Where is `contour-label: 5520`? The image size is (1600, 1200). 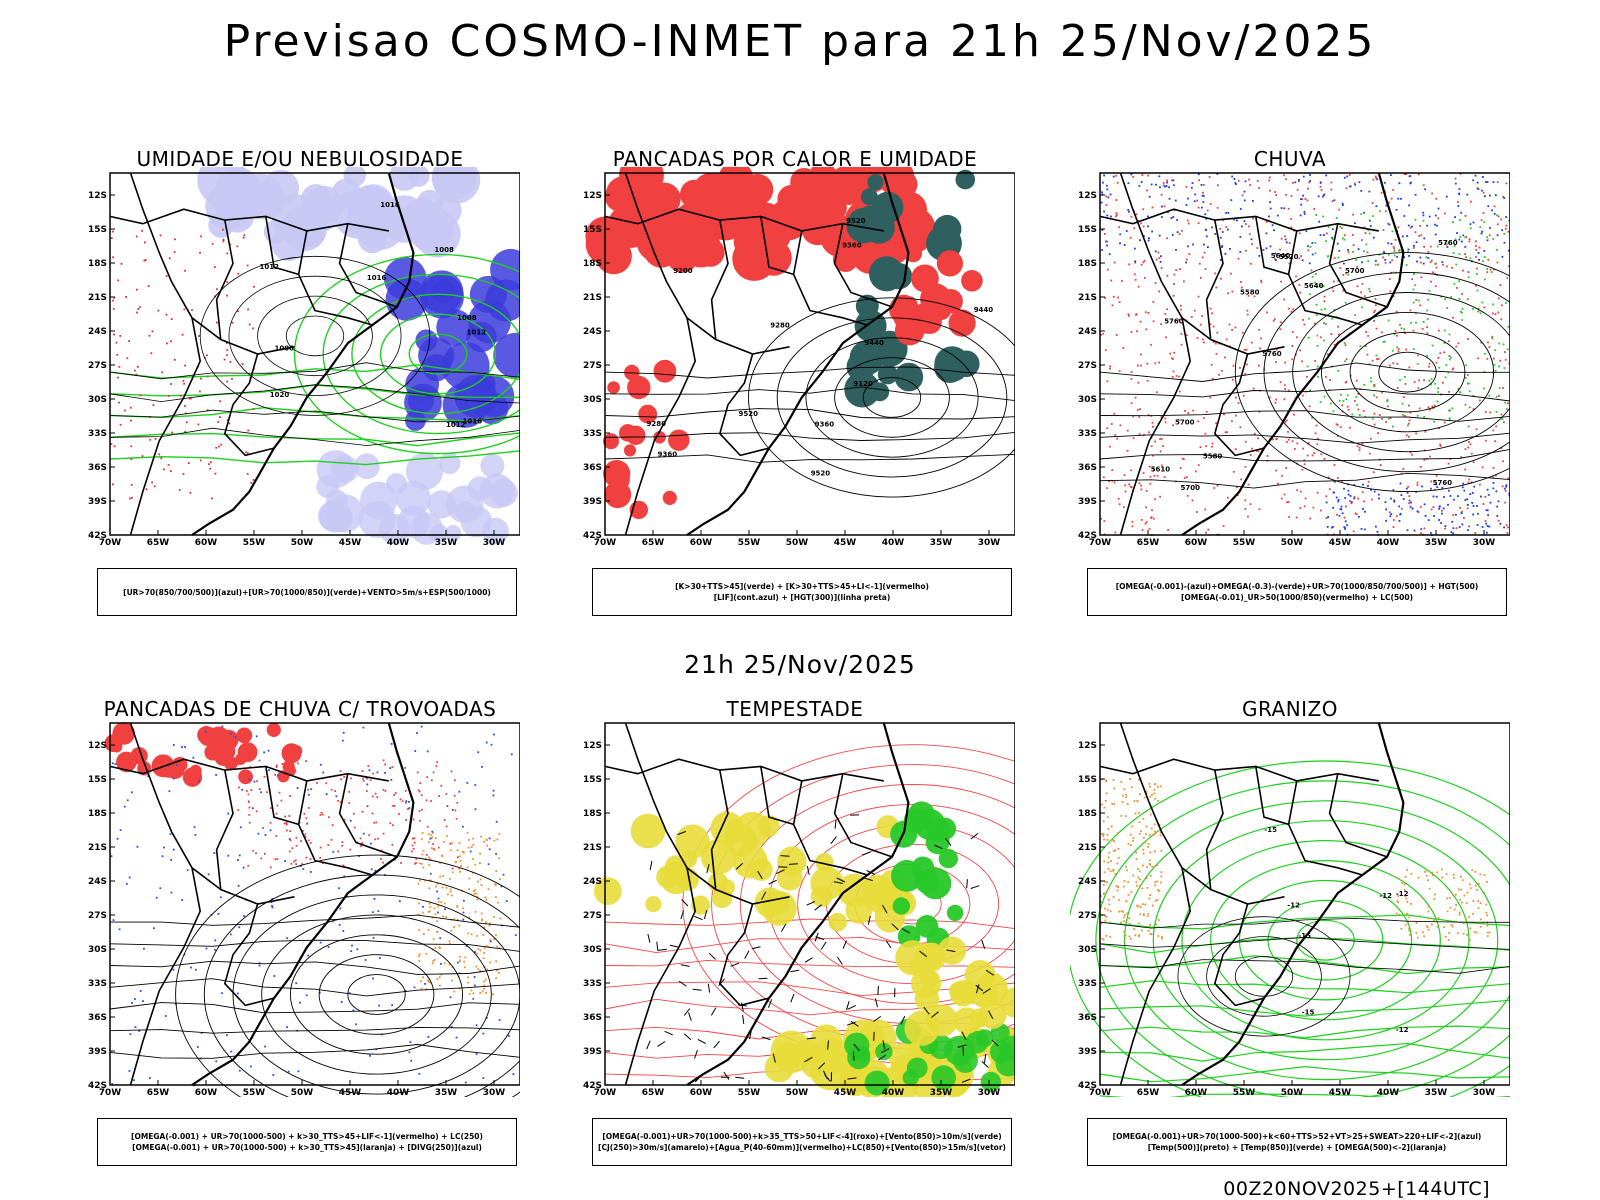
contour-label: 5520 is located at coordinates (1289, 257).